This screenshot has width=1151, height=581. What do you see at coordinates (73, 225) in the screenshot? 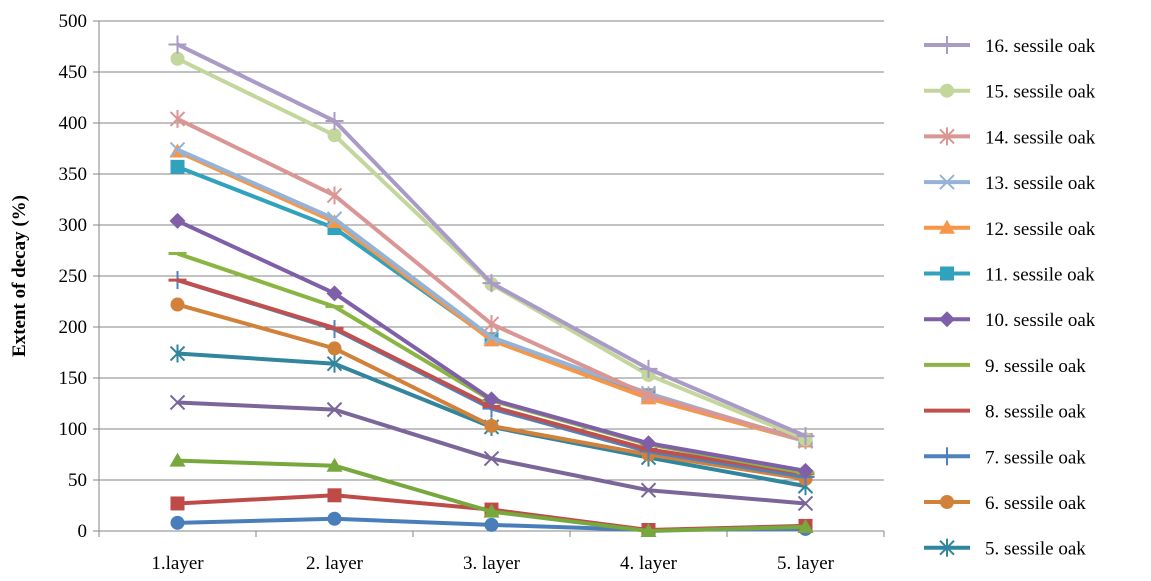
I see `y-tick-label: 300` at bounding box center [73, 225].